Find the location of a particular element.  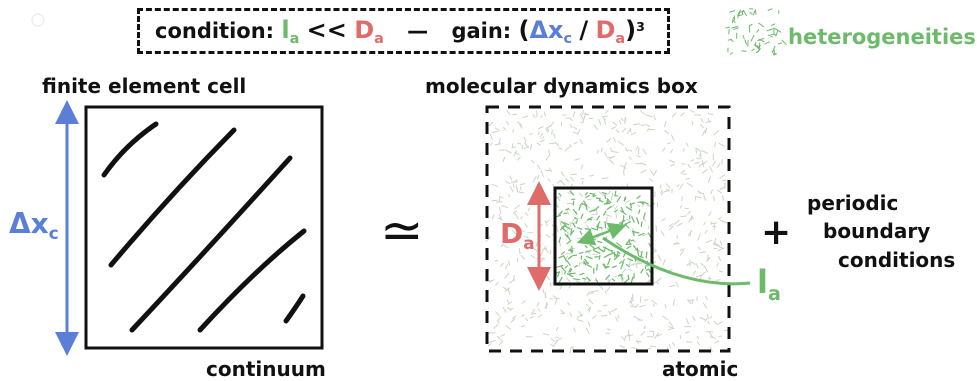

l-a-subscript: a is located at coordinates (295, 39).